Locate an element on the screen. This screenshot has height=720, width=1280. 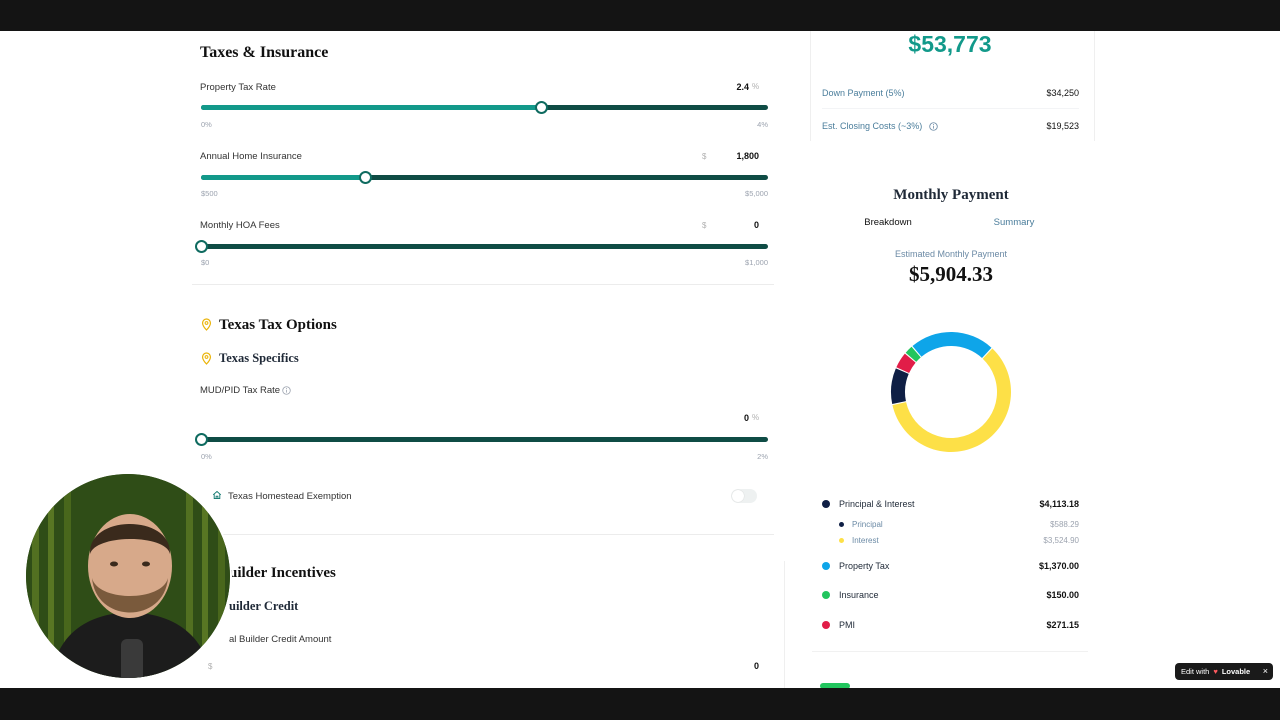
webcam-overlay is located at coordinates (128, 576).